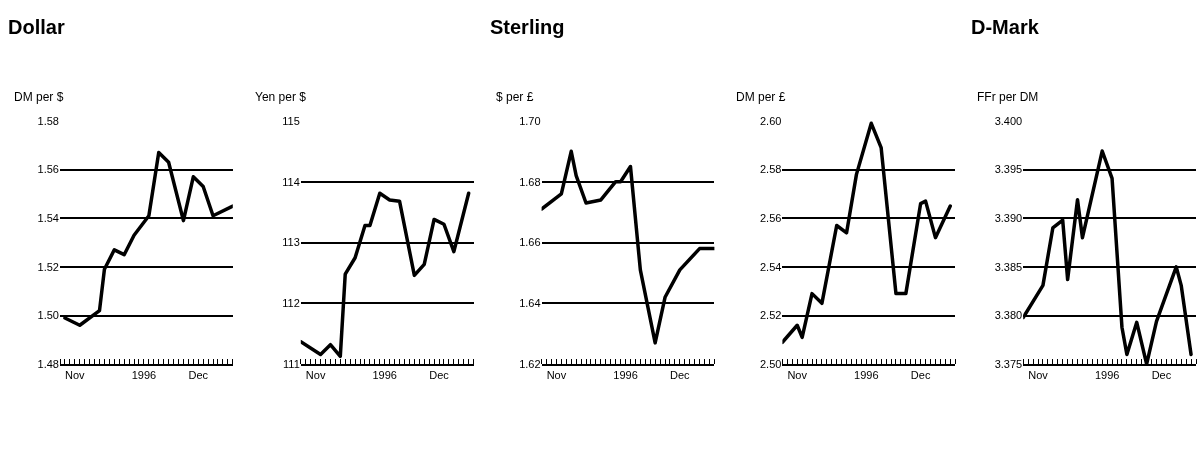 The image size is (1204, 450). I want to click on y-tick-label: 3.385, so click(1008, 266).